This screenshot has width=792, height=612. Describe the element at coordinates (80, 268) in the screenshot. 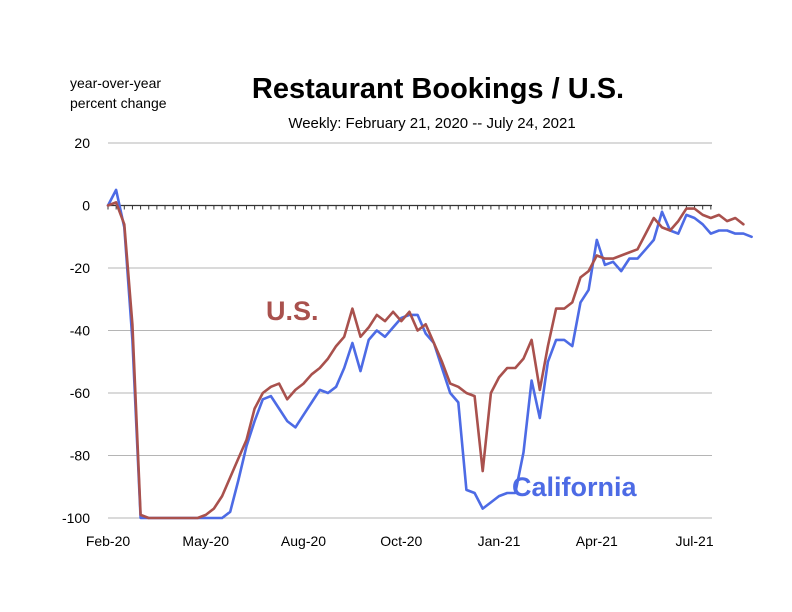

I see `y-tick-label: -20` at that location.